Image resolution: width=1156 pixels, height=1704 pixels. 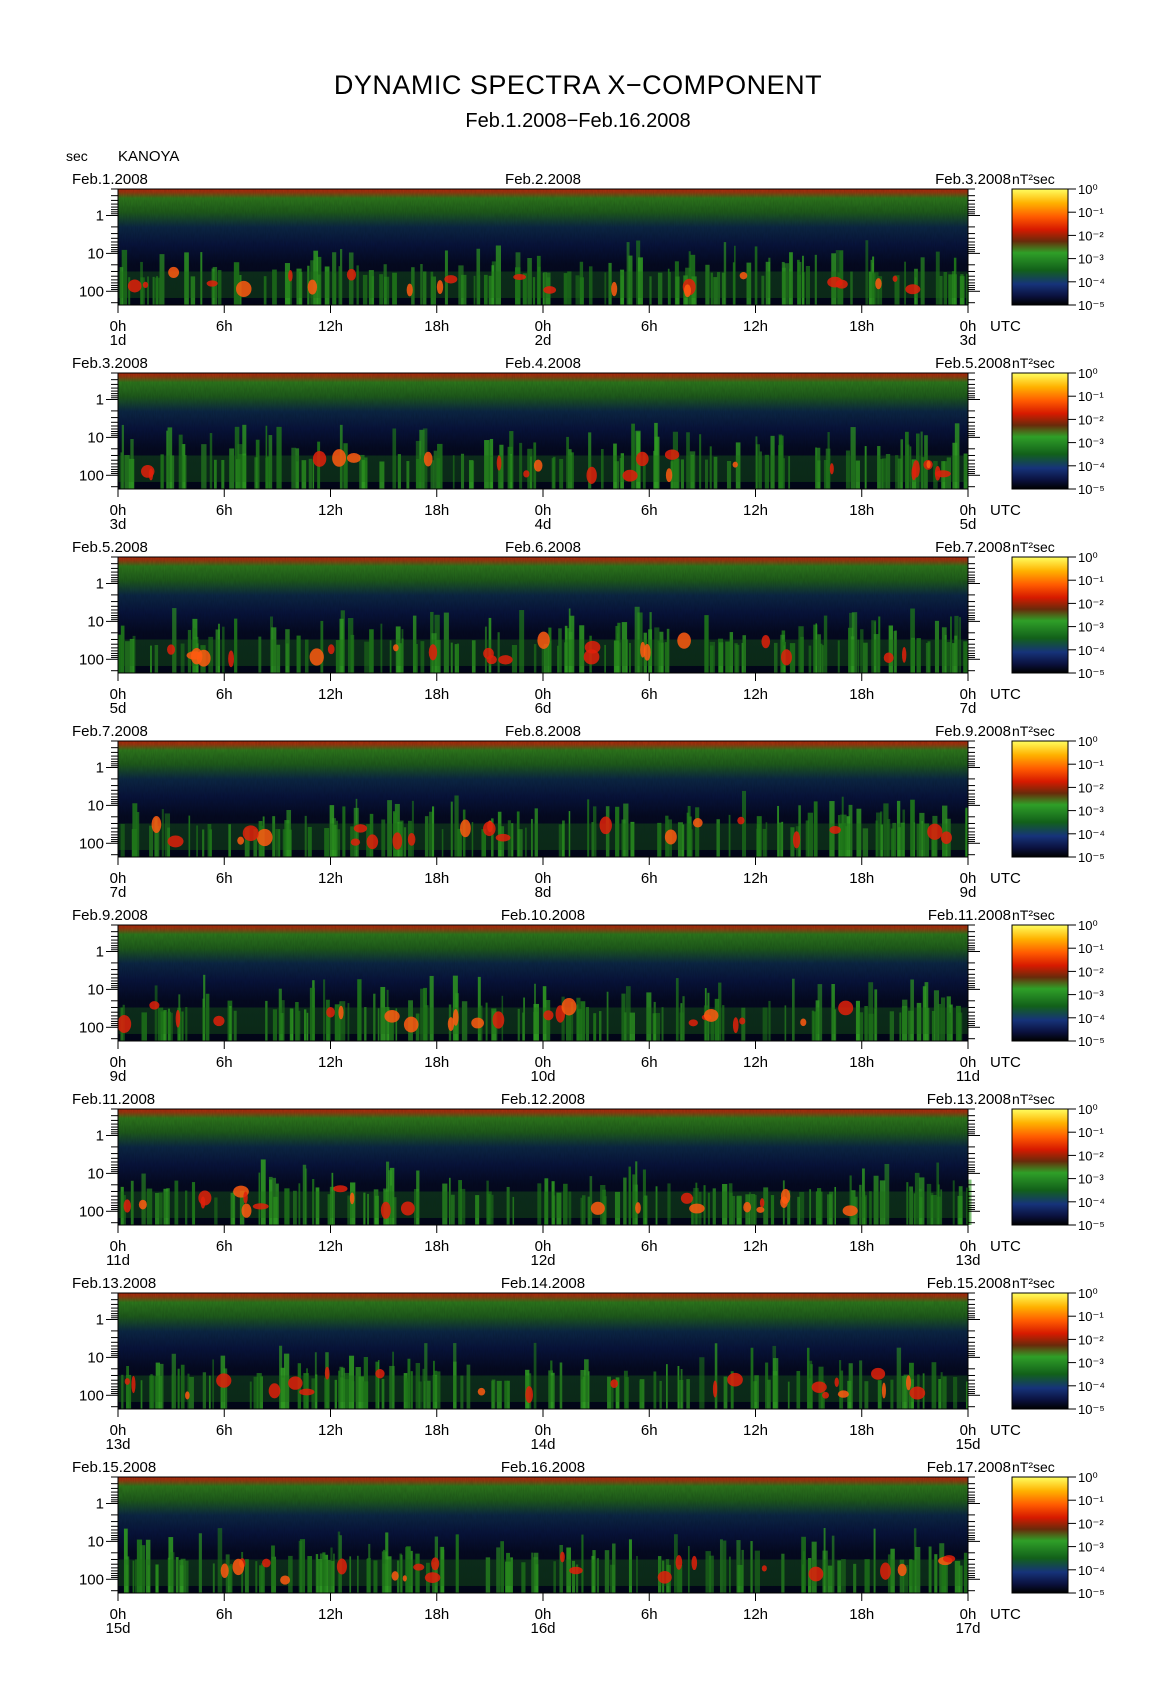 What do you see at coordinates (110, 179) in the screenshot?
I see `panel-date-left: Feb.1.2008` at bounding box center [110, 179].